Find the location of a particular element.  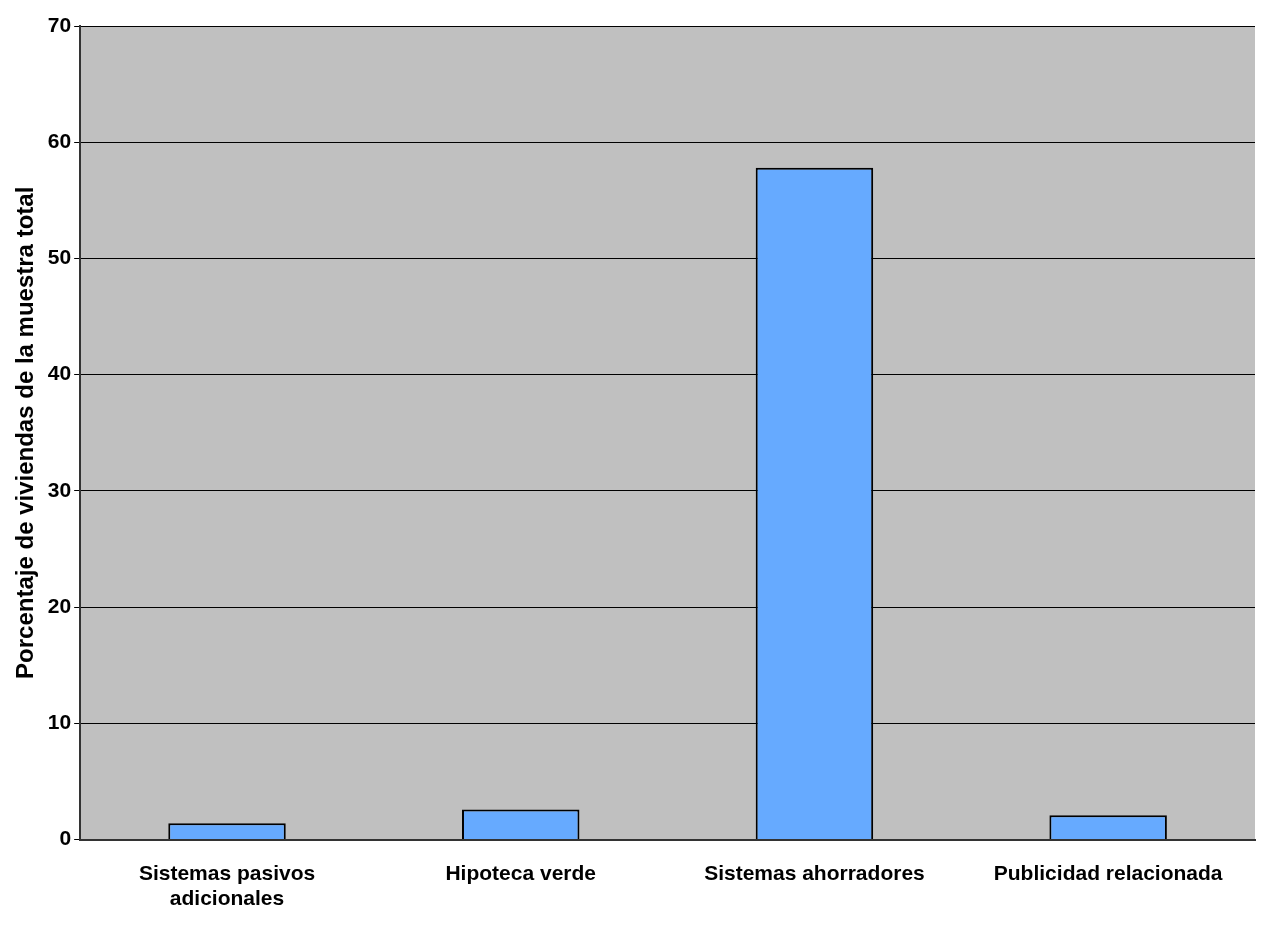

x-tick-label: Sistemas ahorradores is located at coordinates (814, 872).